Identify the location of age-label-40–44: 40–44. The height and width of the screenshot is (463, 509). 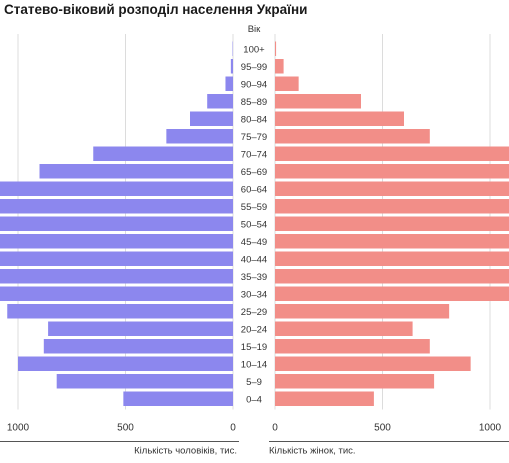
(254, 259).